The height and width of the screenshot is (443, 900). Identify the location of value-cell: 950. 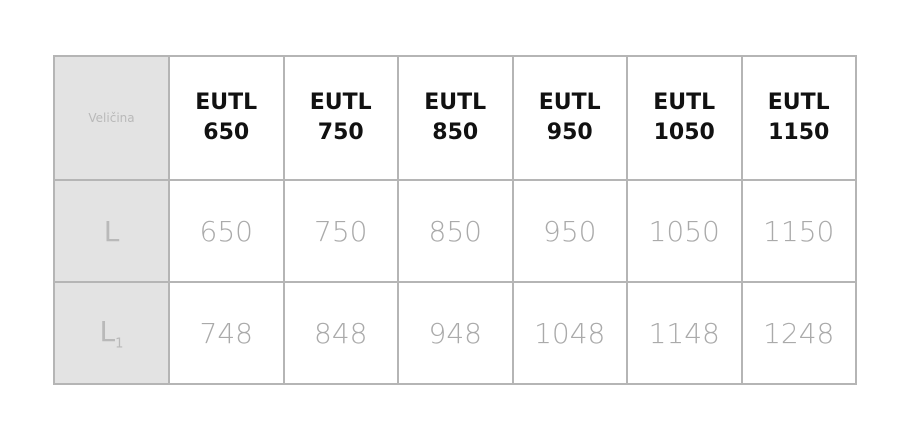
(569, 231).